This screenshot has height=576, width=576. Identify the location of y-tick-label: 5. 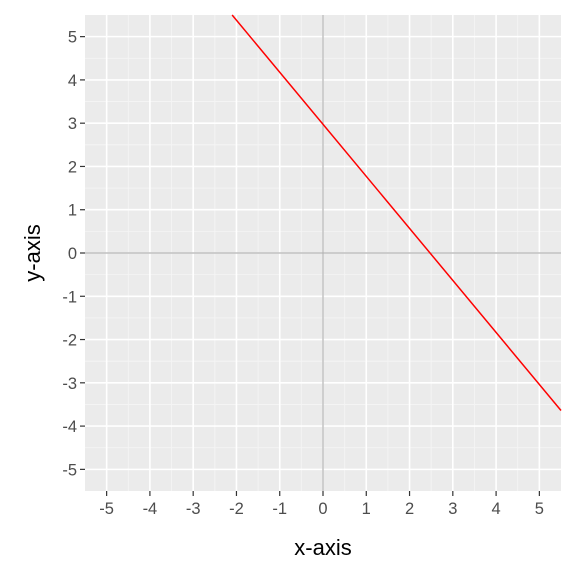
(72, 38).